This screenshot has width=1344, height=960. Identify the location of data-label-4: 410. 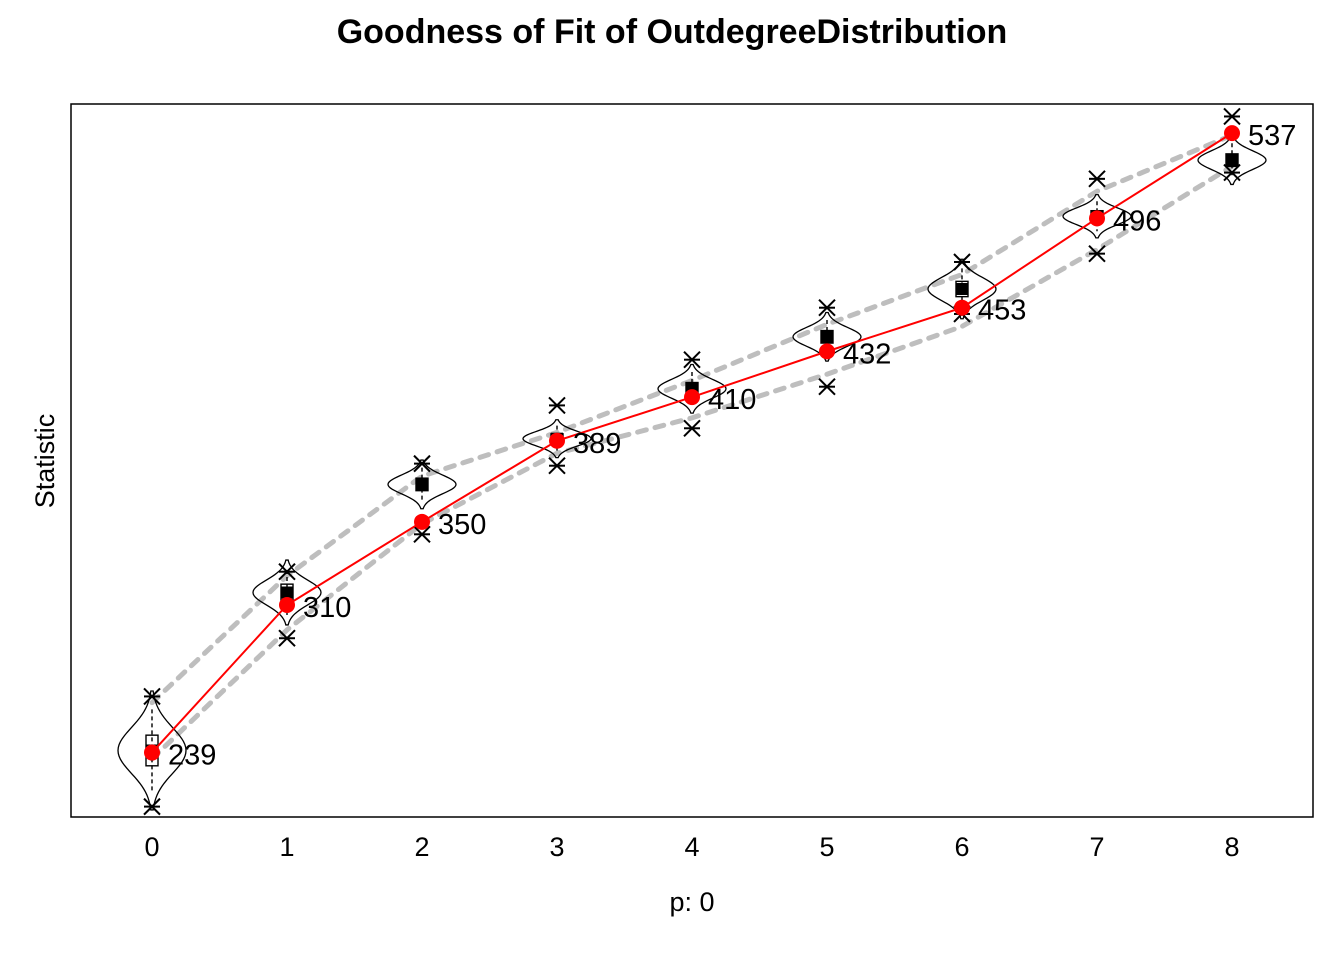
(732, 400).